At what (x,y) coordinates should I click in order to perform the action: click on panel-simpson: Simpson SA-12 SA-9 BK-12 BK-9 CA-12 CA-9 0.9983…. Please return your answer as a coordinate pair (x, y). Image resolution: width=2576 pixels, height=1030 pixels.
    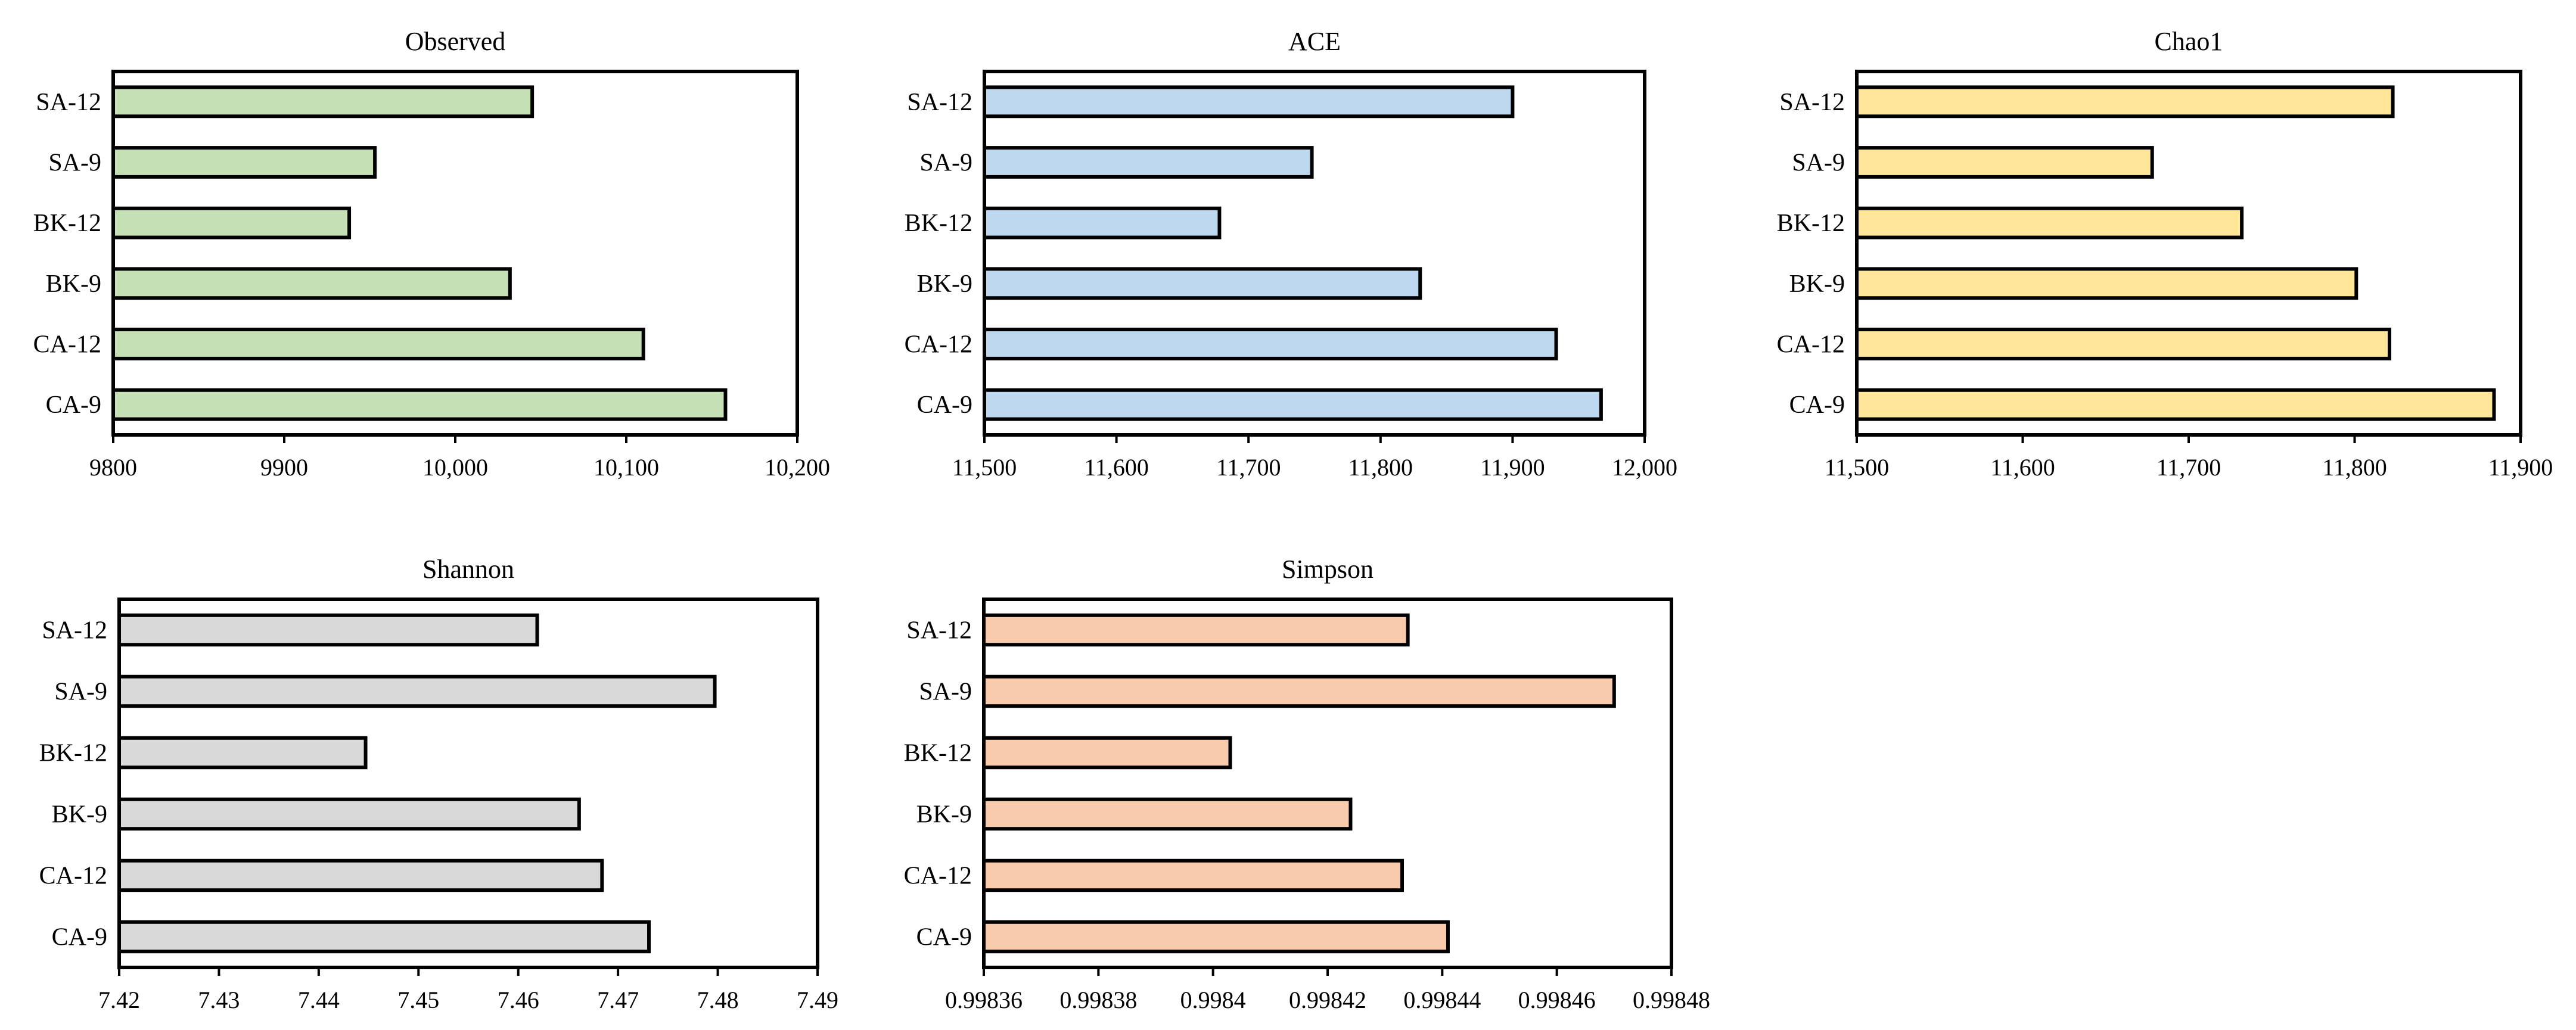
    Looking at the image, I should click on (1307, 784).